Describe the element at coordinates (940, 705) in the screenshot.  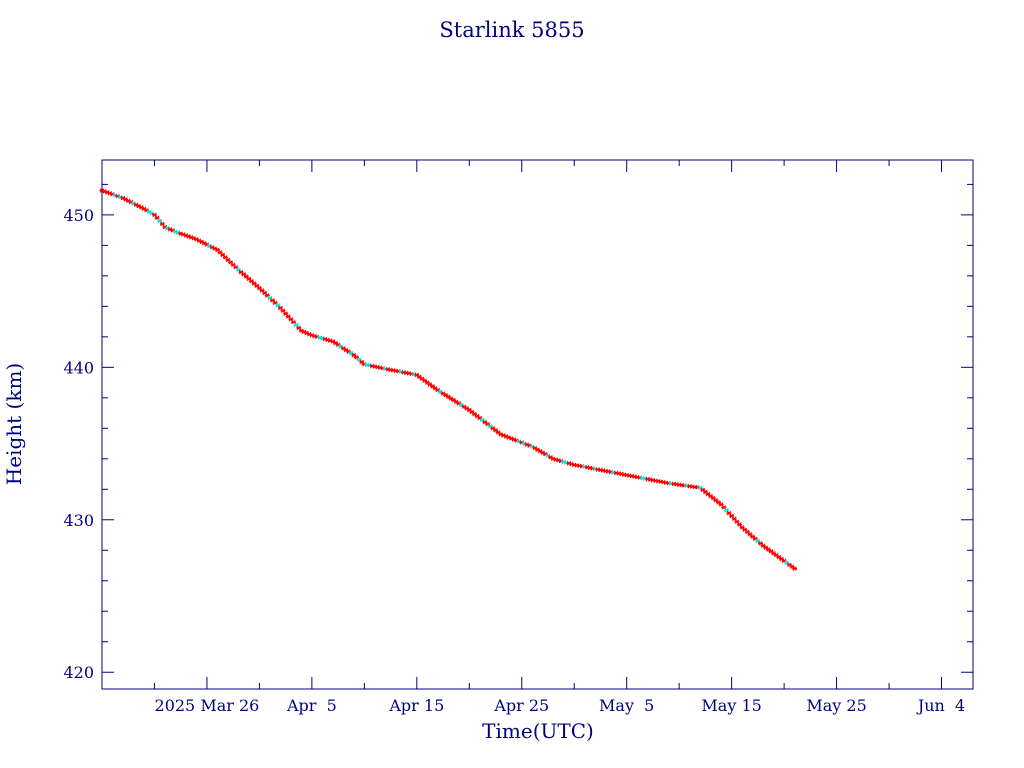
I see `x-tick-label: Jun 4` at that location.